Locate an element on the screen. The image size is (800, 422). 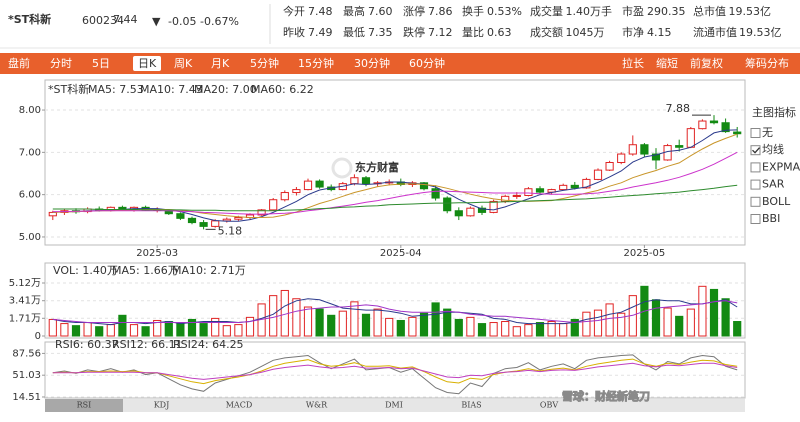
y-tick-label: 5.00 is located at coordinates (30, 237).